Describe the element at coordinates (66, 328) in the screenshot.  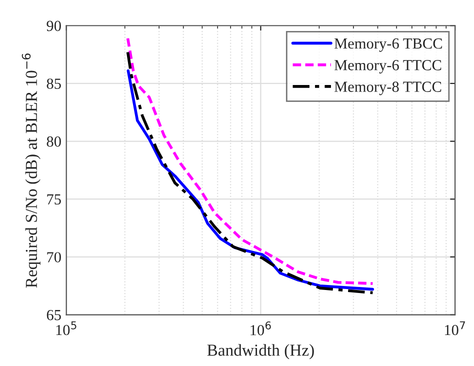
I see `x-tick-label: 10$^{5}$` at that location.